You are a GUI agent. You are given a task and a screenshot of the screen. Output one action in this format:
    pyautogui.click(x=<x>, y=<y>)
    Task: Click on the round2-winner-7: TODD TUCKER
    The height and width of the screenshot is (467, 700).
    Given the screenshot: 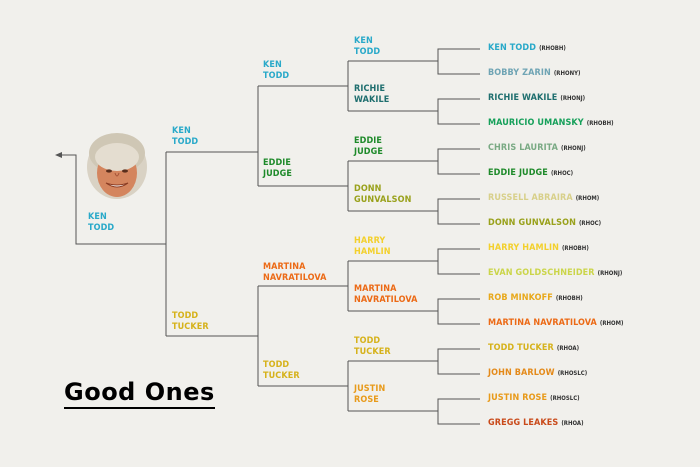 What is the action you would take?
    pyautogui.click(x=372, y=347)
    